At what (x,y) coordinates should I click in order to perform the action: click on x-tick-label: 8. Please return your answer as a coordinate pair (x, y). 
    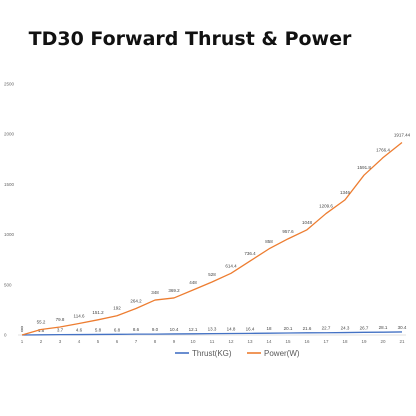
    Looking at the image, I should click on (155, 341).